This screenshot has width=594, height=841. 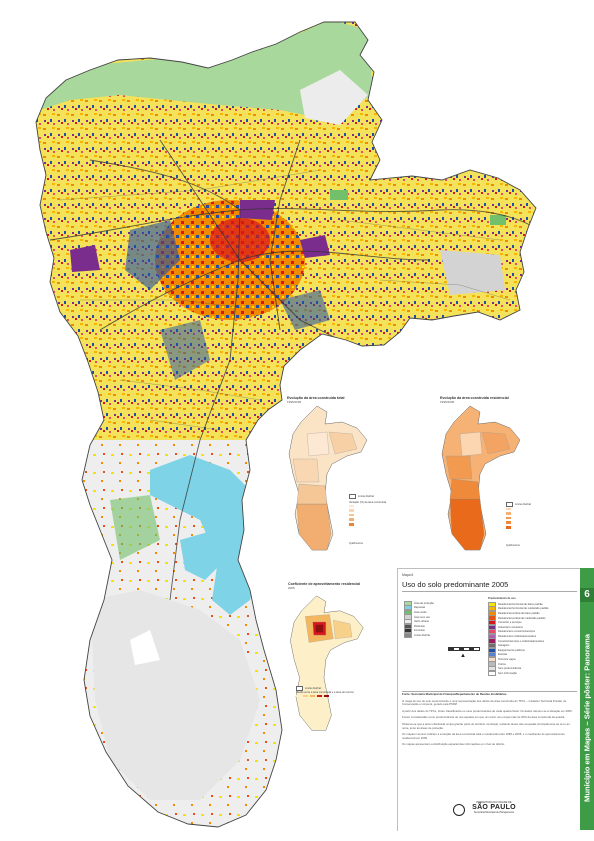 What do you see at coordinates (294, 402) in the screenshot?
I see `inset-1-subtitle: 1995/2005` at bounding box center [294, 402].